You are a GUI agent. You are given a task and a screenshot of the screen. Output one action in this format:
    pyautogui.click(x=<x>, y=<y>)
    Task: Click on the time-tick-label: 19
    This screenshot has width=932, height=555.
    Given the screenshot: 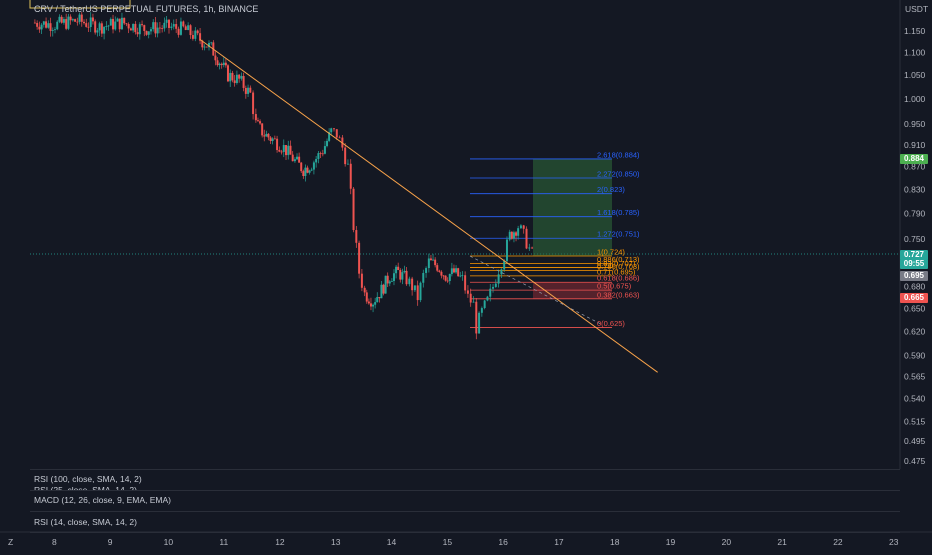 What is the action you would take?
    pyautogui.click(x=671, y=542)
    